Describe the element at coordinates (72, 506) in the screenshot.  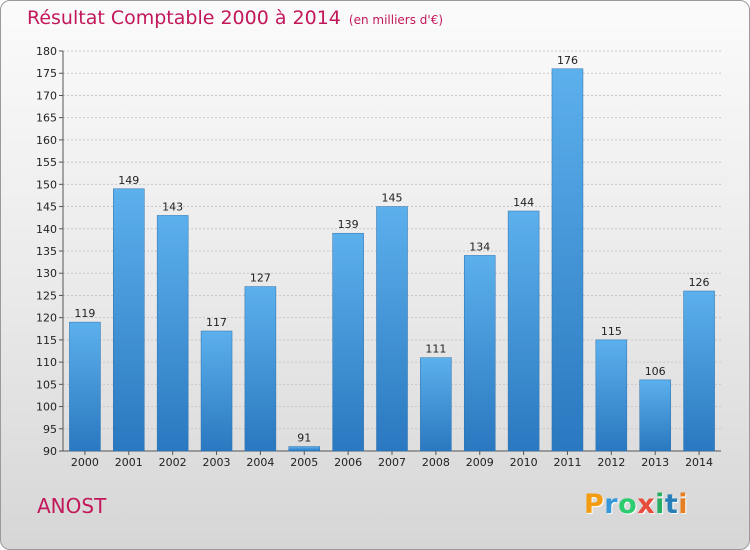
I see `commune-name: ANOST` at that location.